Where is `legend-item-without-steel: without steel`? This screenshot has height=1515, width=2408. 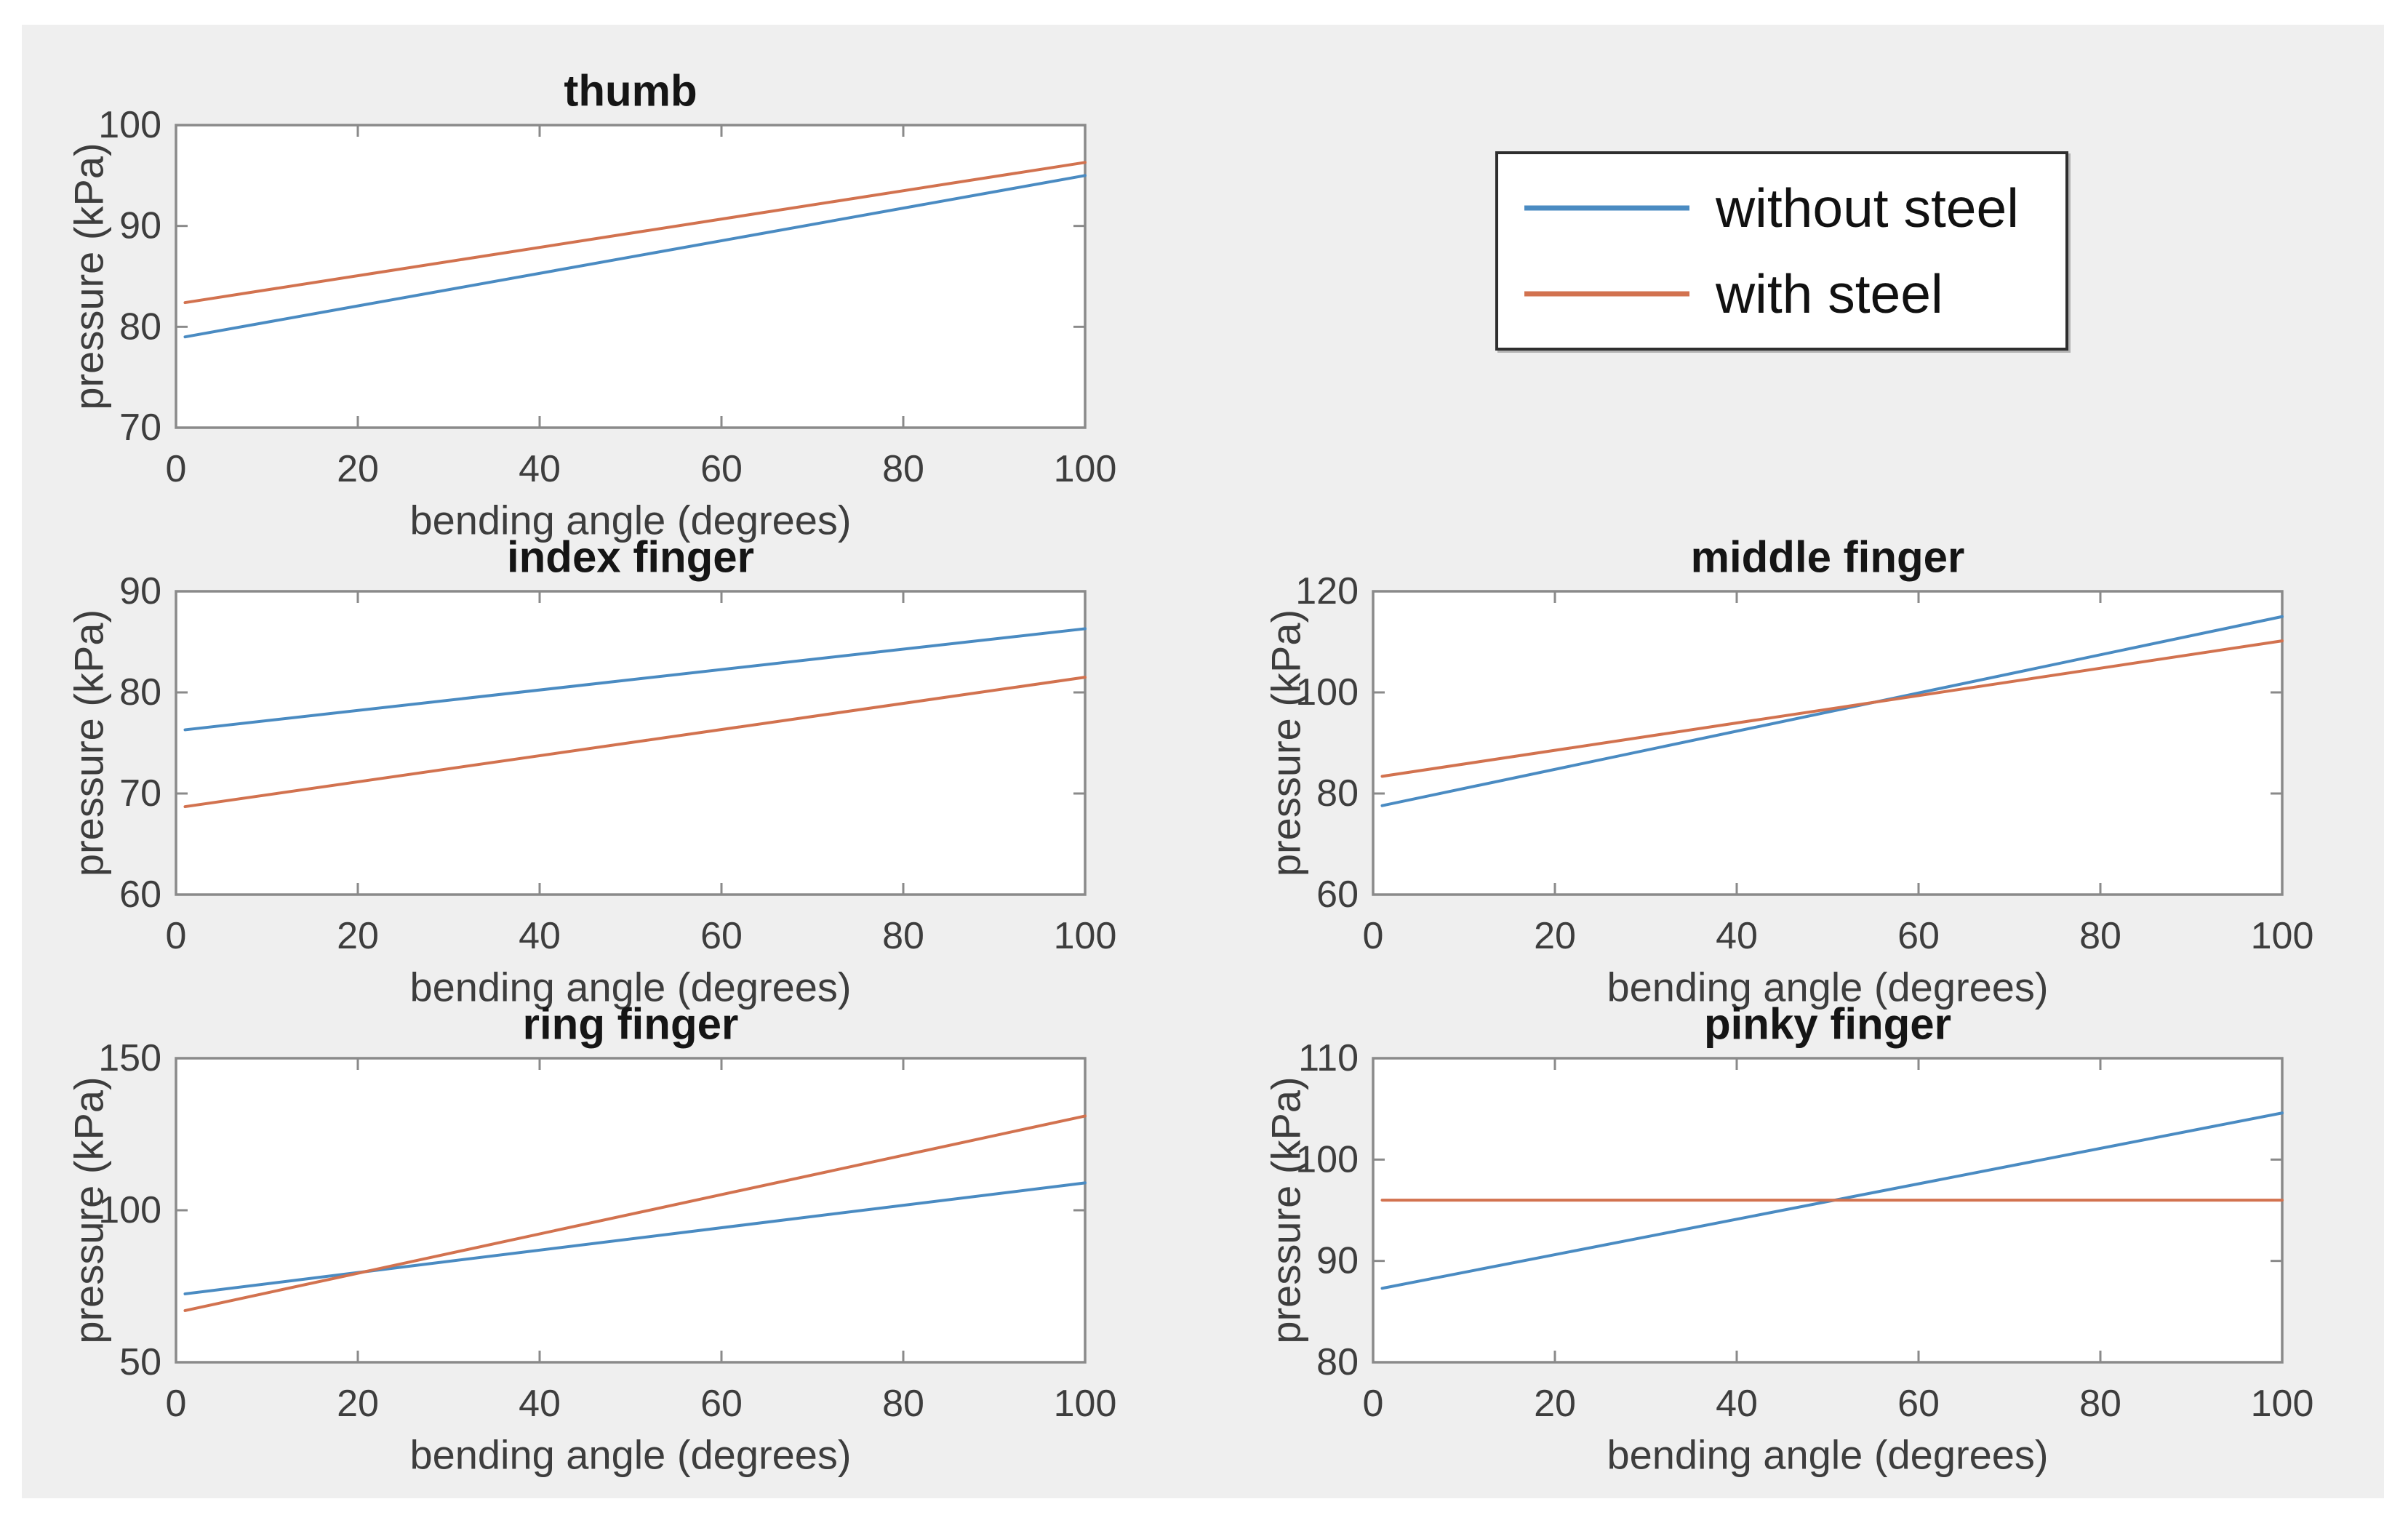 legend-item-without-steel: without steel is located at coordinates (1792, 208).